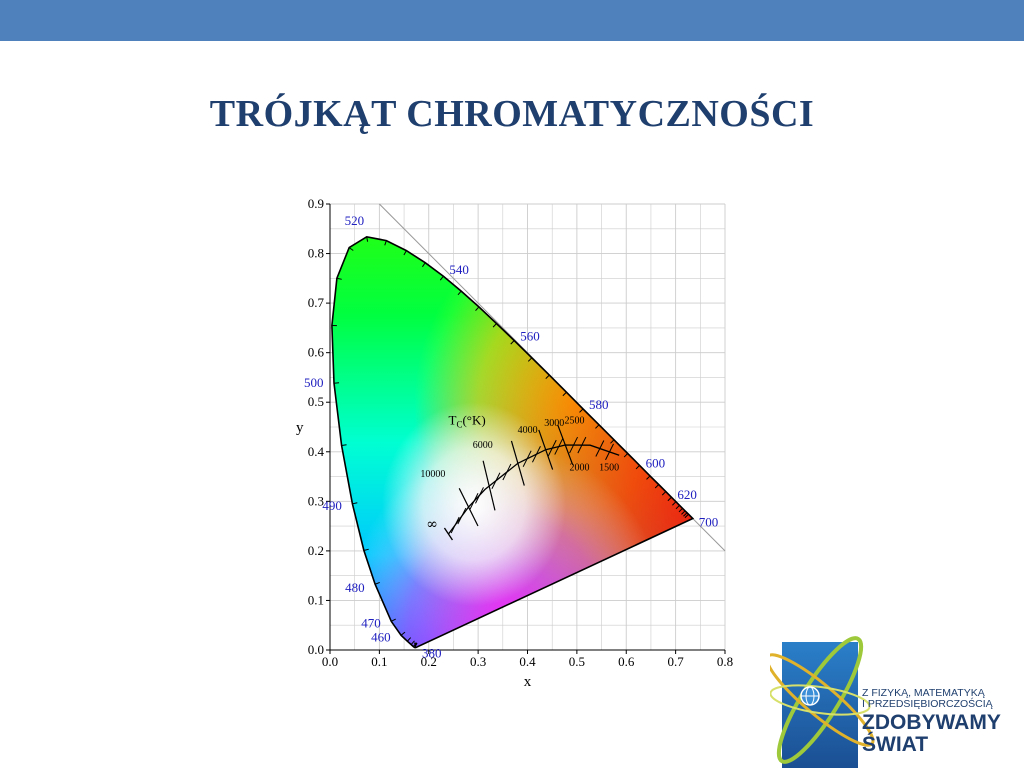  Describe the element at coordinates (575, 421) in the screenshot. I see `isotherm-label: 2500` at that location.